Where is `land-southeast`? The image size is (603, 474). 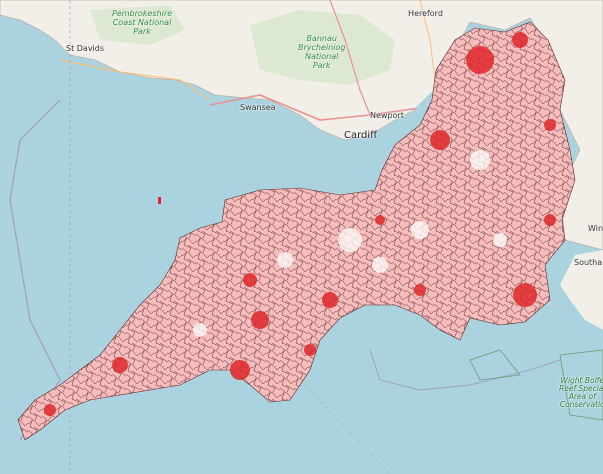 land-southeast is located at coordinates (581, 290).